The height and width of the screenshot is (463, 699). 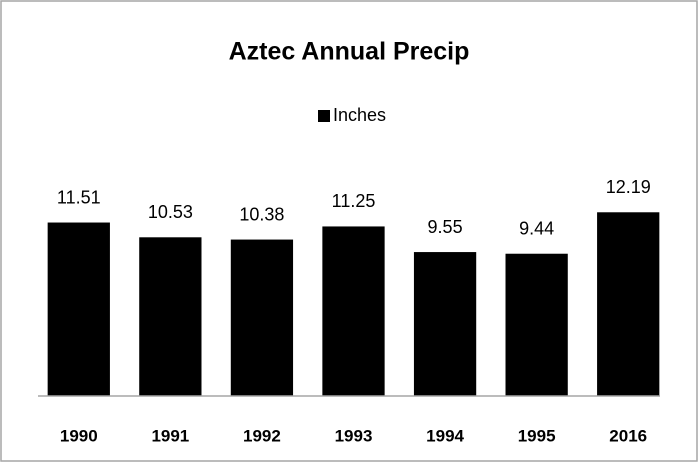 What do you see at coordinates (445, 227) in the screenshot?
I see `value-label: 9.55` at bounding box center [445, 227].